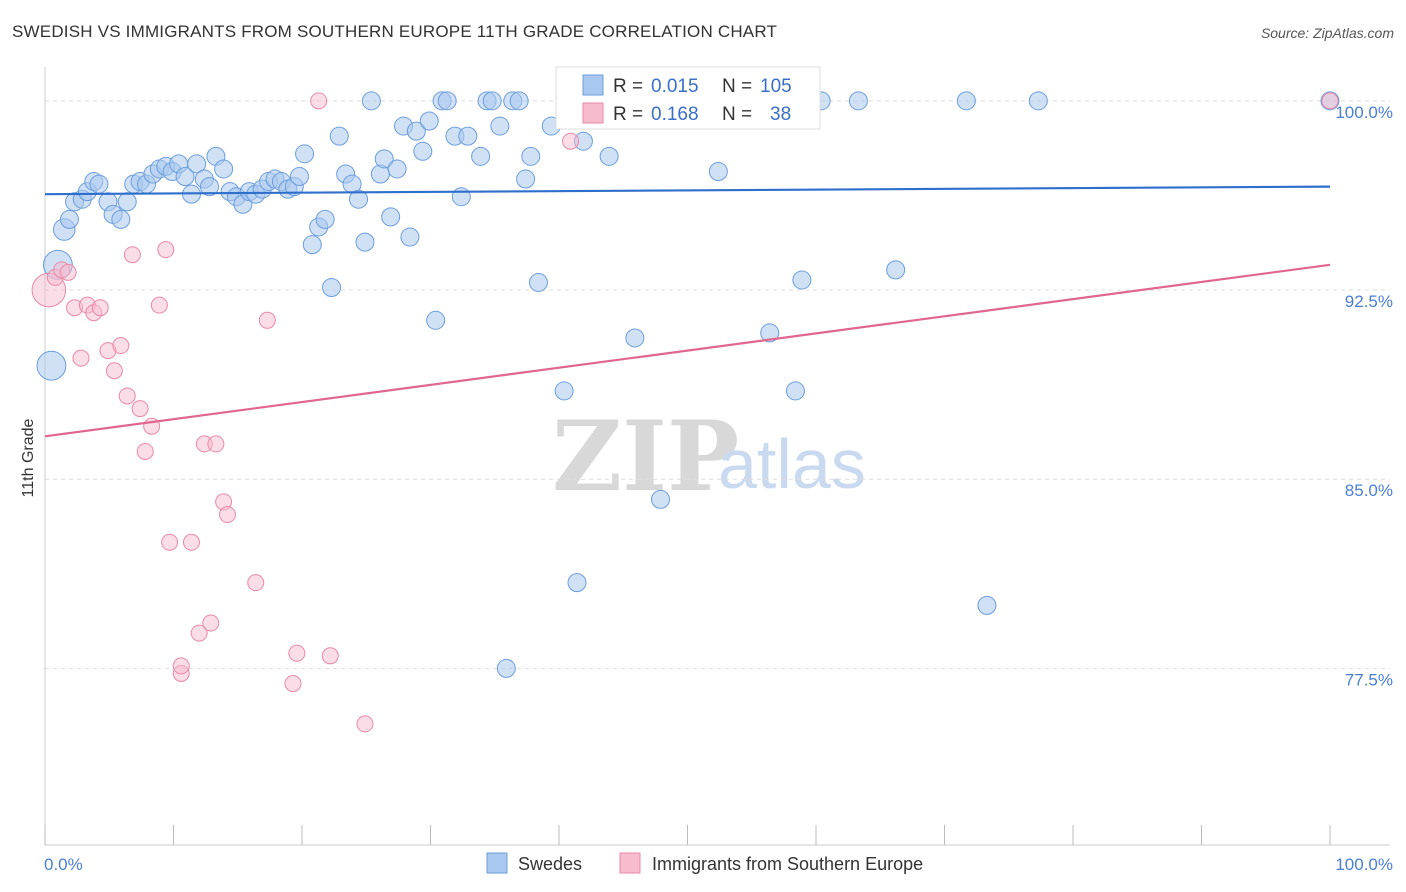 The height and width of the screenshot is (892, 1406). Describe the element at coordinates (593, 113) in the screenshot. I see `stats-swatch-immigrants` at that location.